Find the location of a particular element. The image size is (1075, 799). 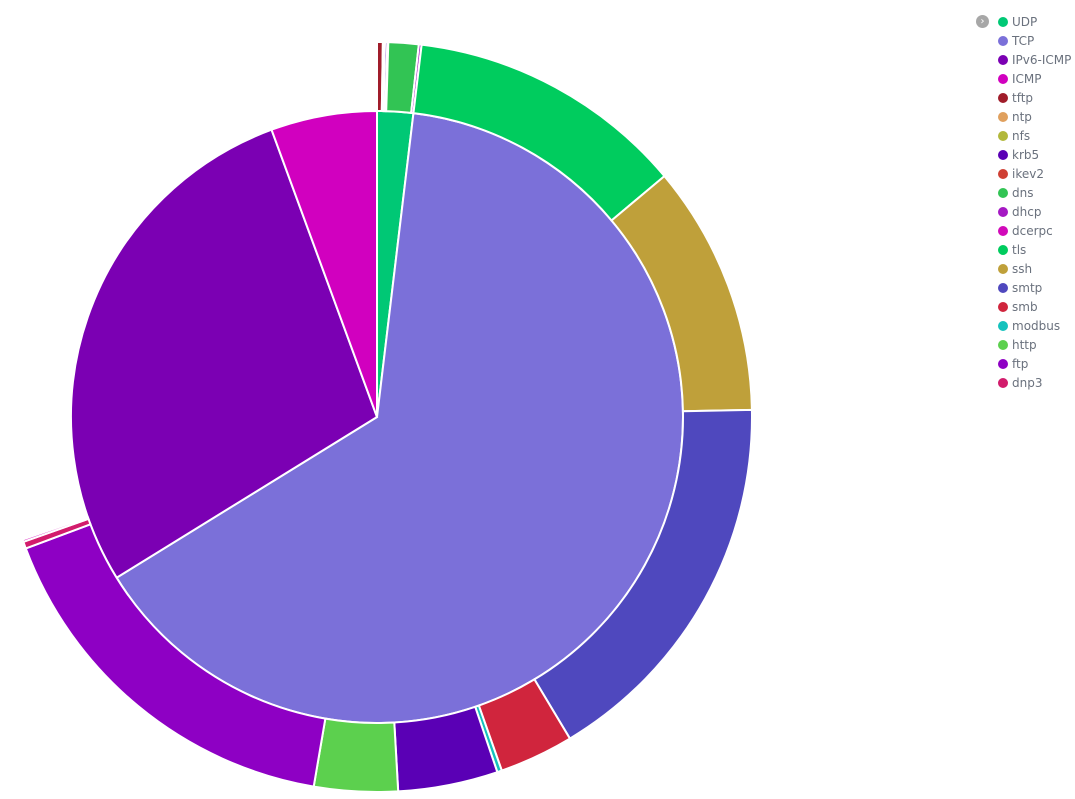

legend-item-tftp: tftp is located at coordinates (1034, 97).